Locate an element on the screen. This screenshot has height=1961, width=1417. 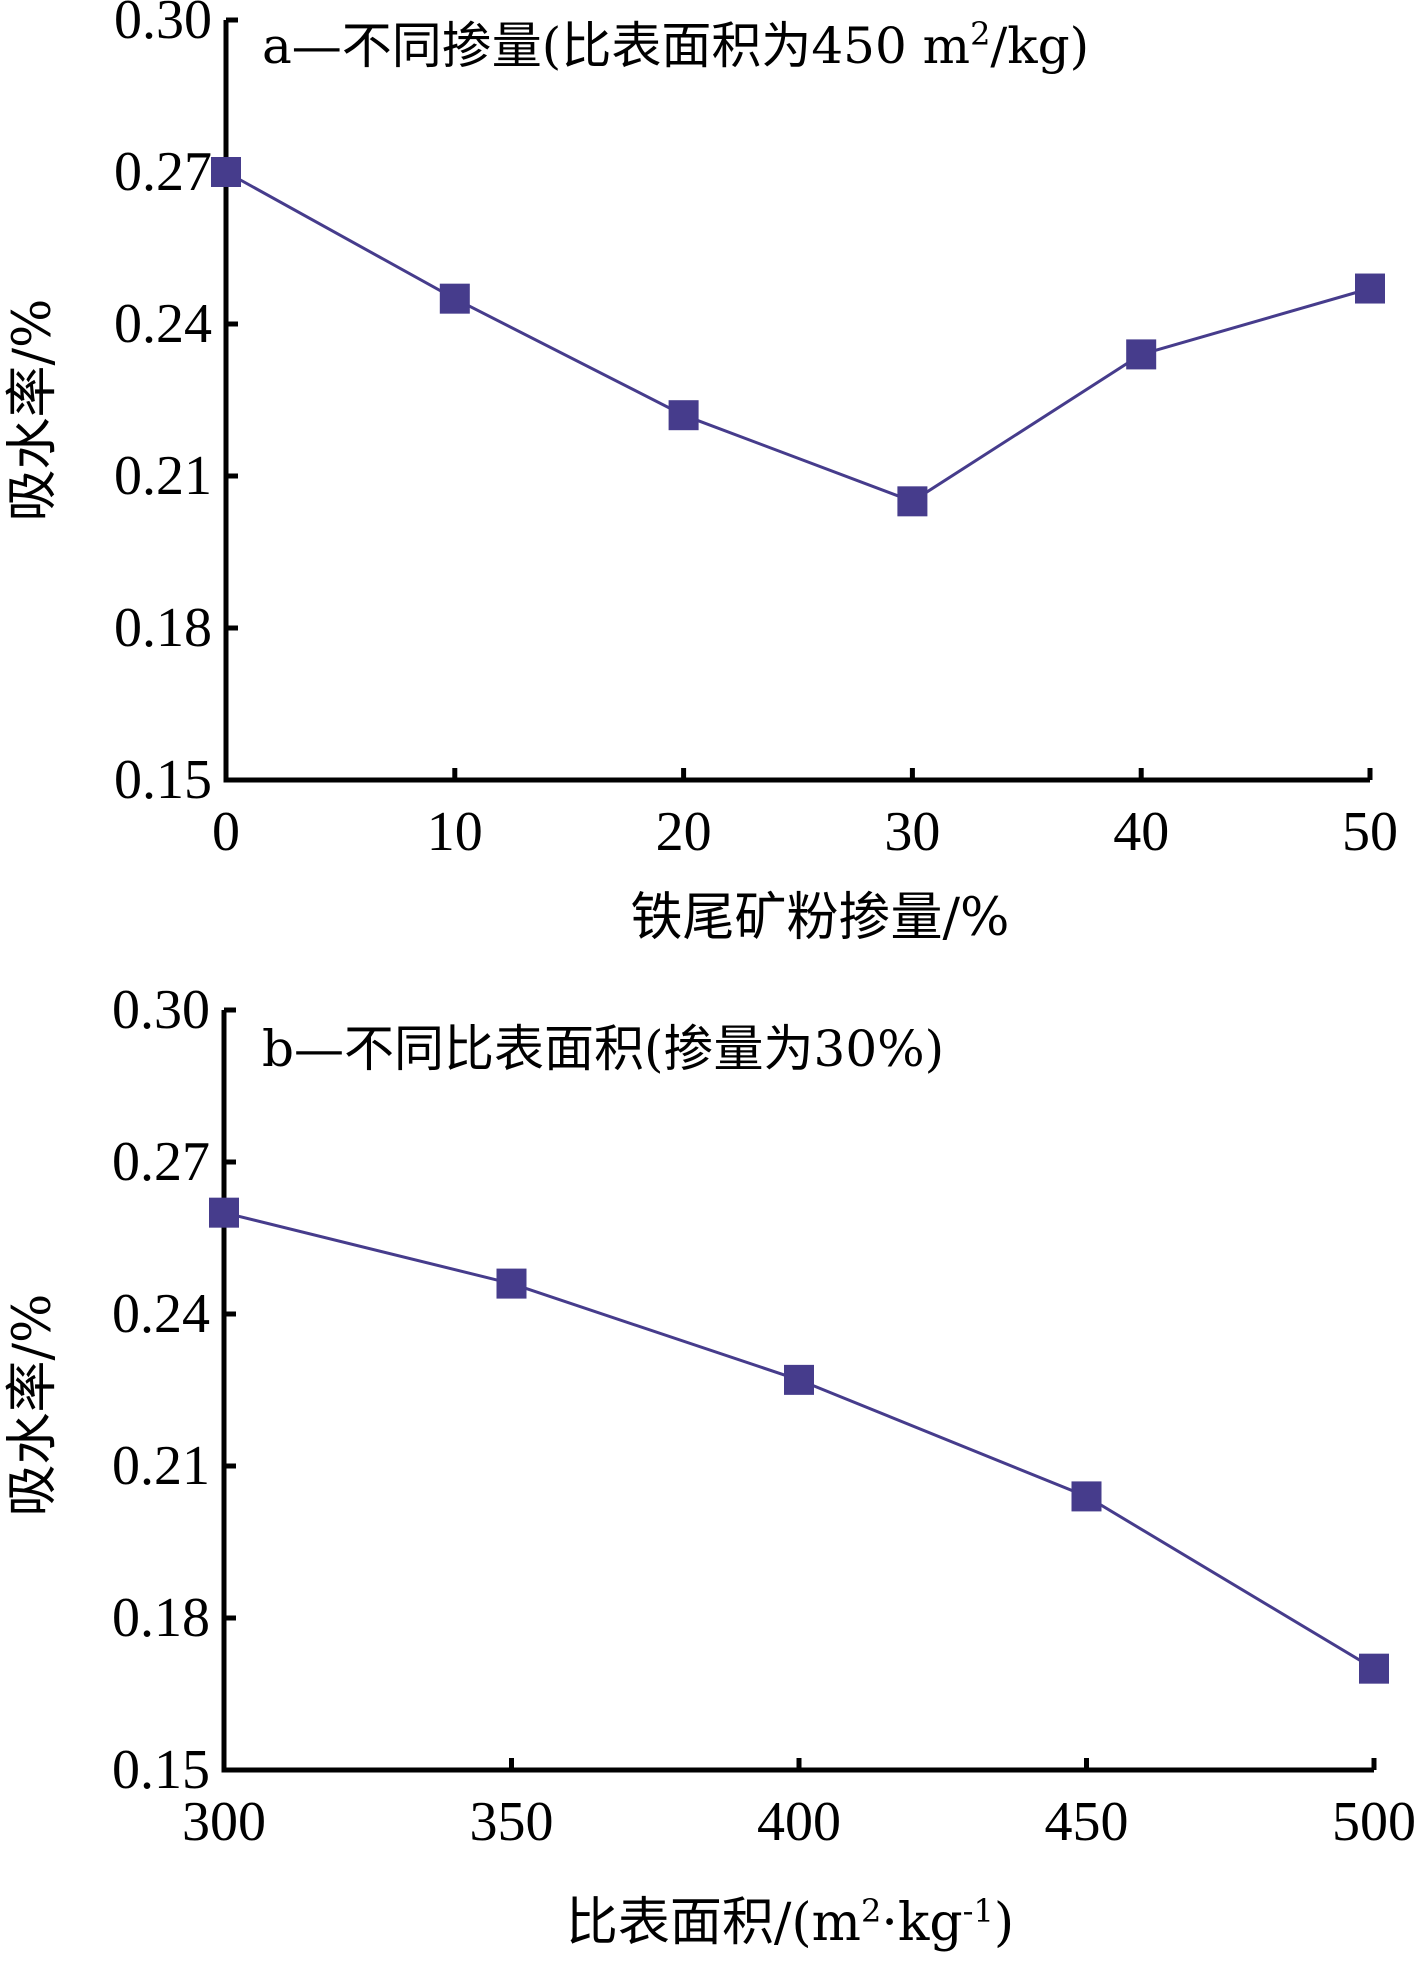
chart-b-y-tick-label: 0.21 is located at coordinates (161, 1466).